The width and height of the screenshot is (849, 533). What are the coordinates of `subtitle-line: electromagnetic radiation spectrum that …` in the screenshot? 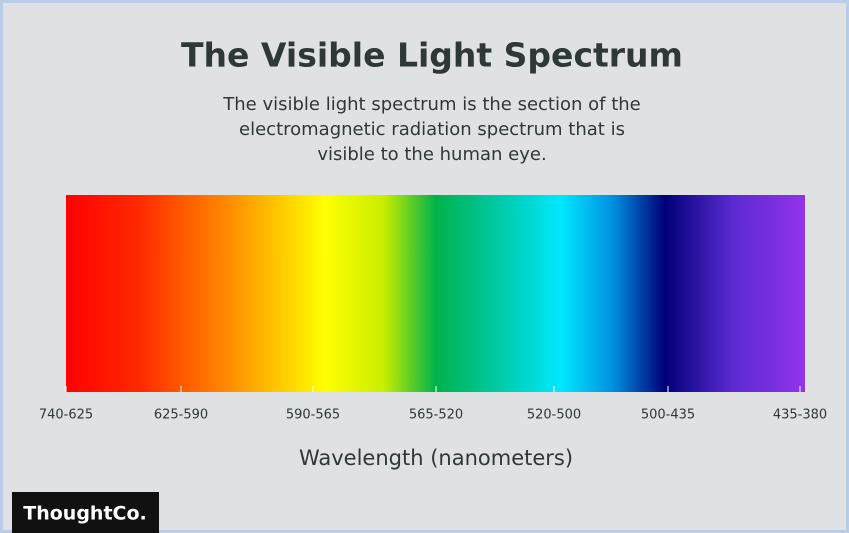 It's located at (432, 129).